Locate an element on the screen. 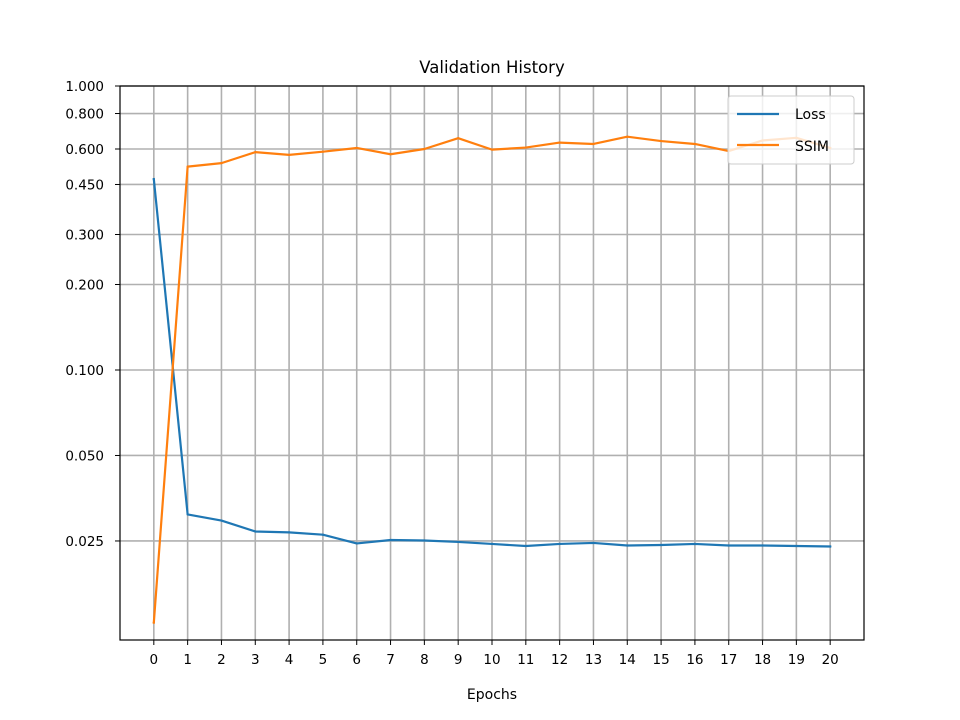  x-tick-label: 0 is located at coordinates (154, 660).